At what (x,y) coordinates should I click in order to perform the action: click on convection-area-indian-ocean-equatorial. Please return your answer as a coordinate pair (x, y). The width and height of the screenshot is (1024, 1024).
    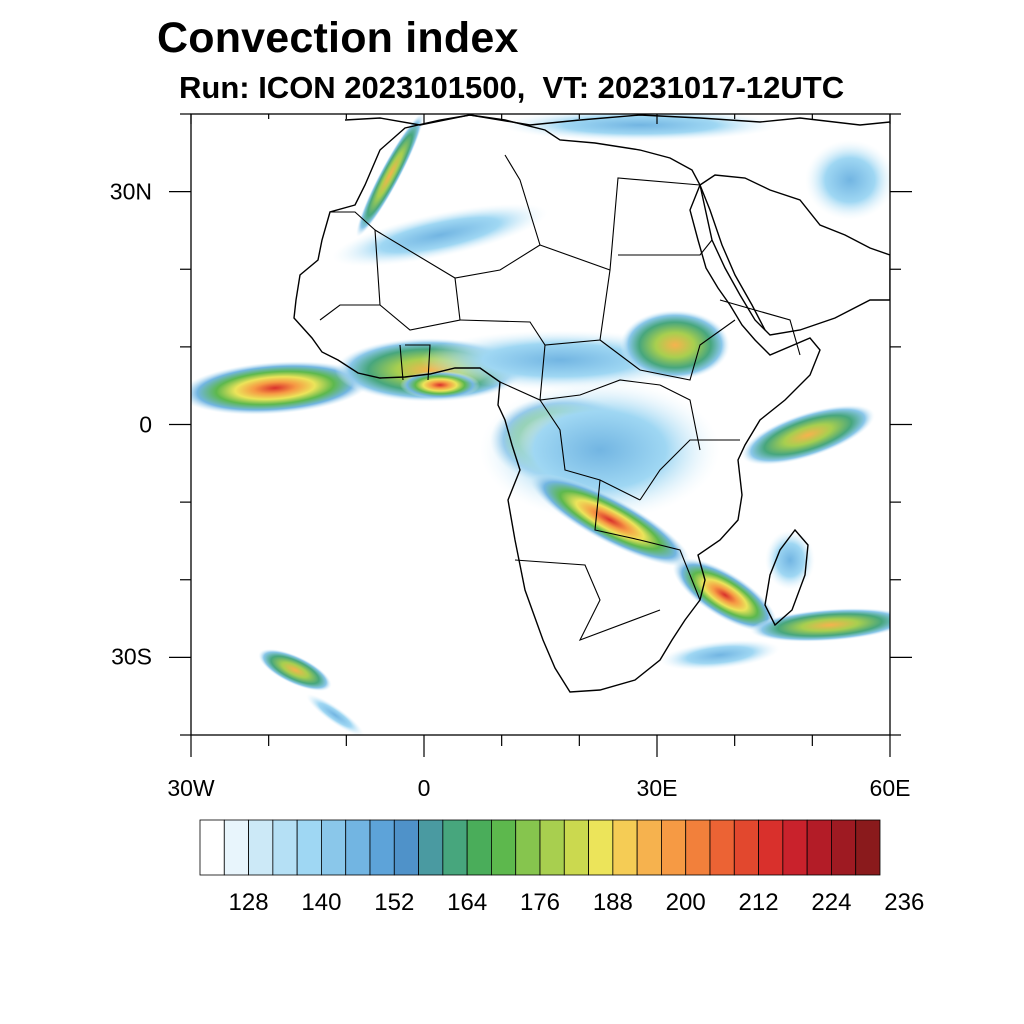
    Looking at the image, I should click on (808, 435).